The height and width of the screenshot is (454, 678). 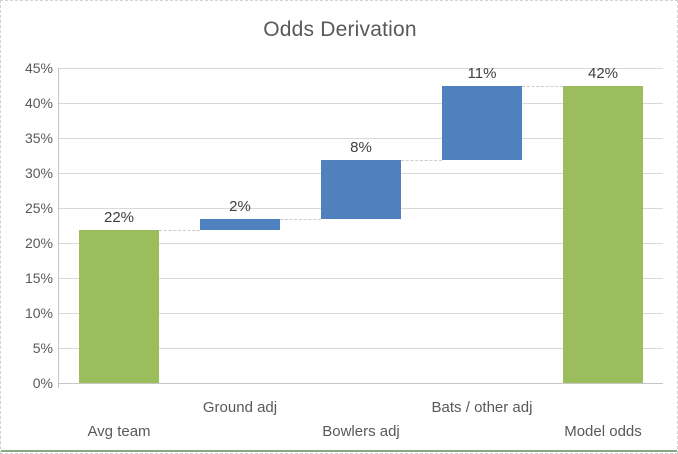 What do you see at coordinates (361, 313) in the screenshot?
I see `gridline-10%` at bounding box center [361, 313].